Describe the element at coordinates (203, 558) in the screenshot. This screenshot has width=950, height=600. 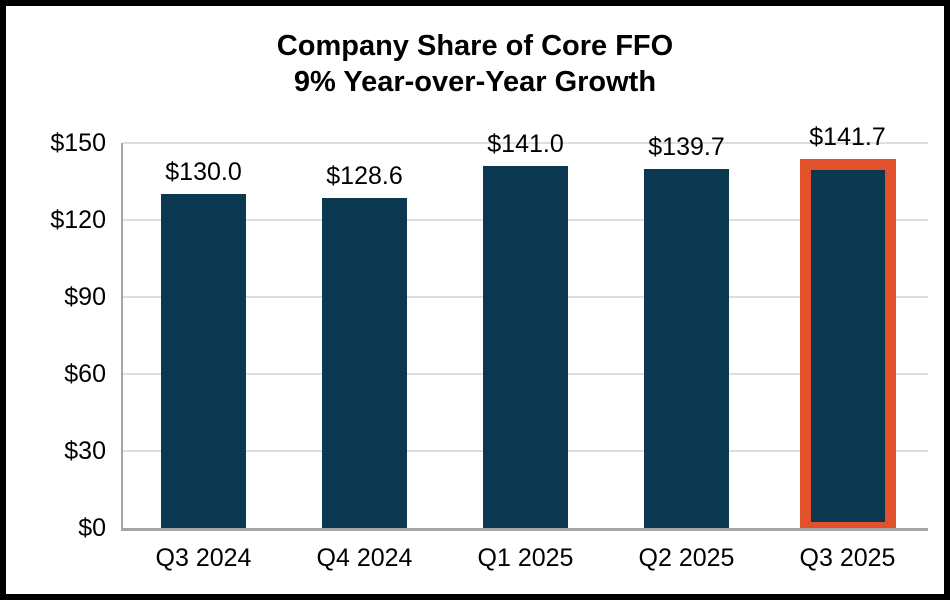
I see `x-axis-category-label: Q3 2024` at that location.